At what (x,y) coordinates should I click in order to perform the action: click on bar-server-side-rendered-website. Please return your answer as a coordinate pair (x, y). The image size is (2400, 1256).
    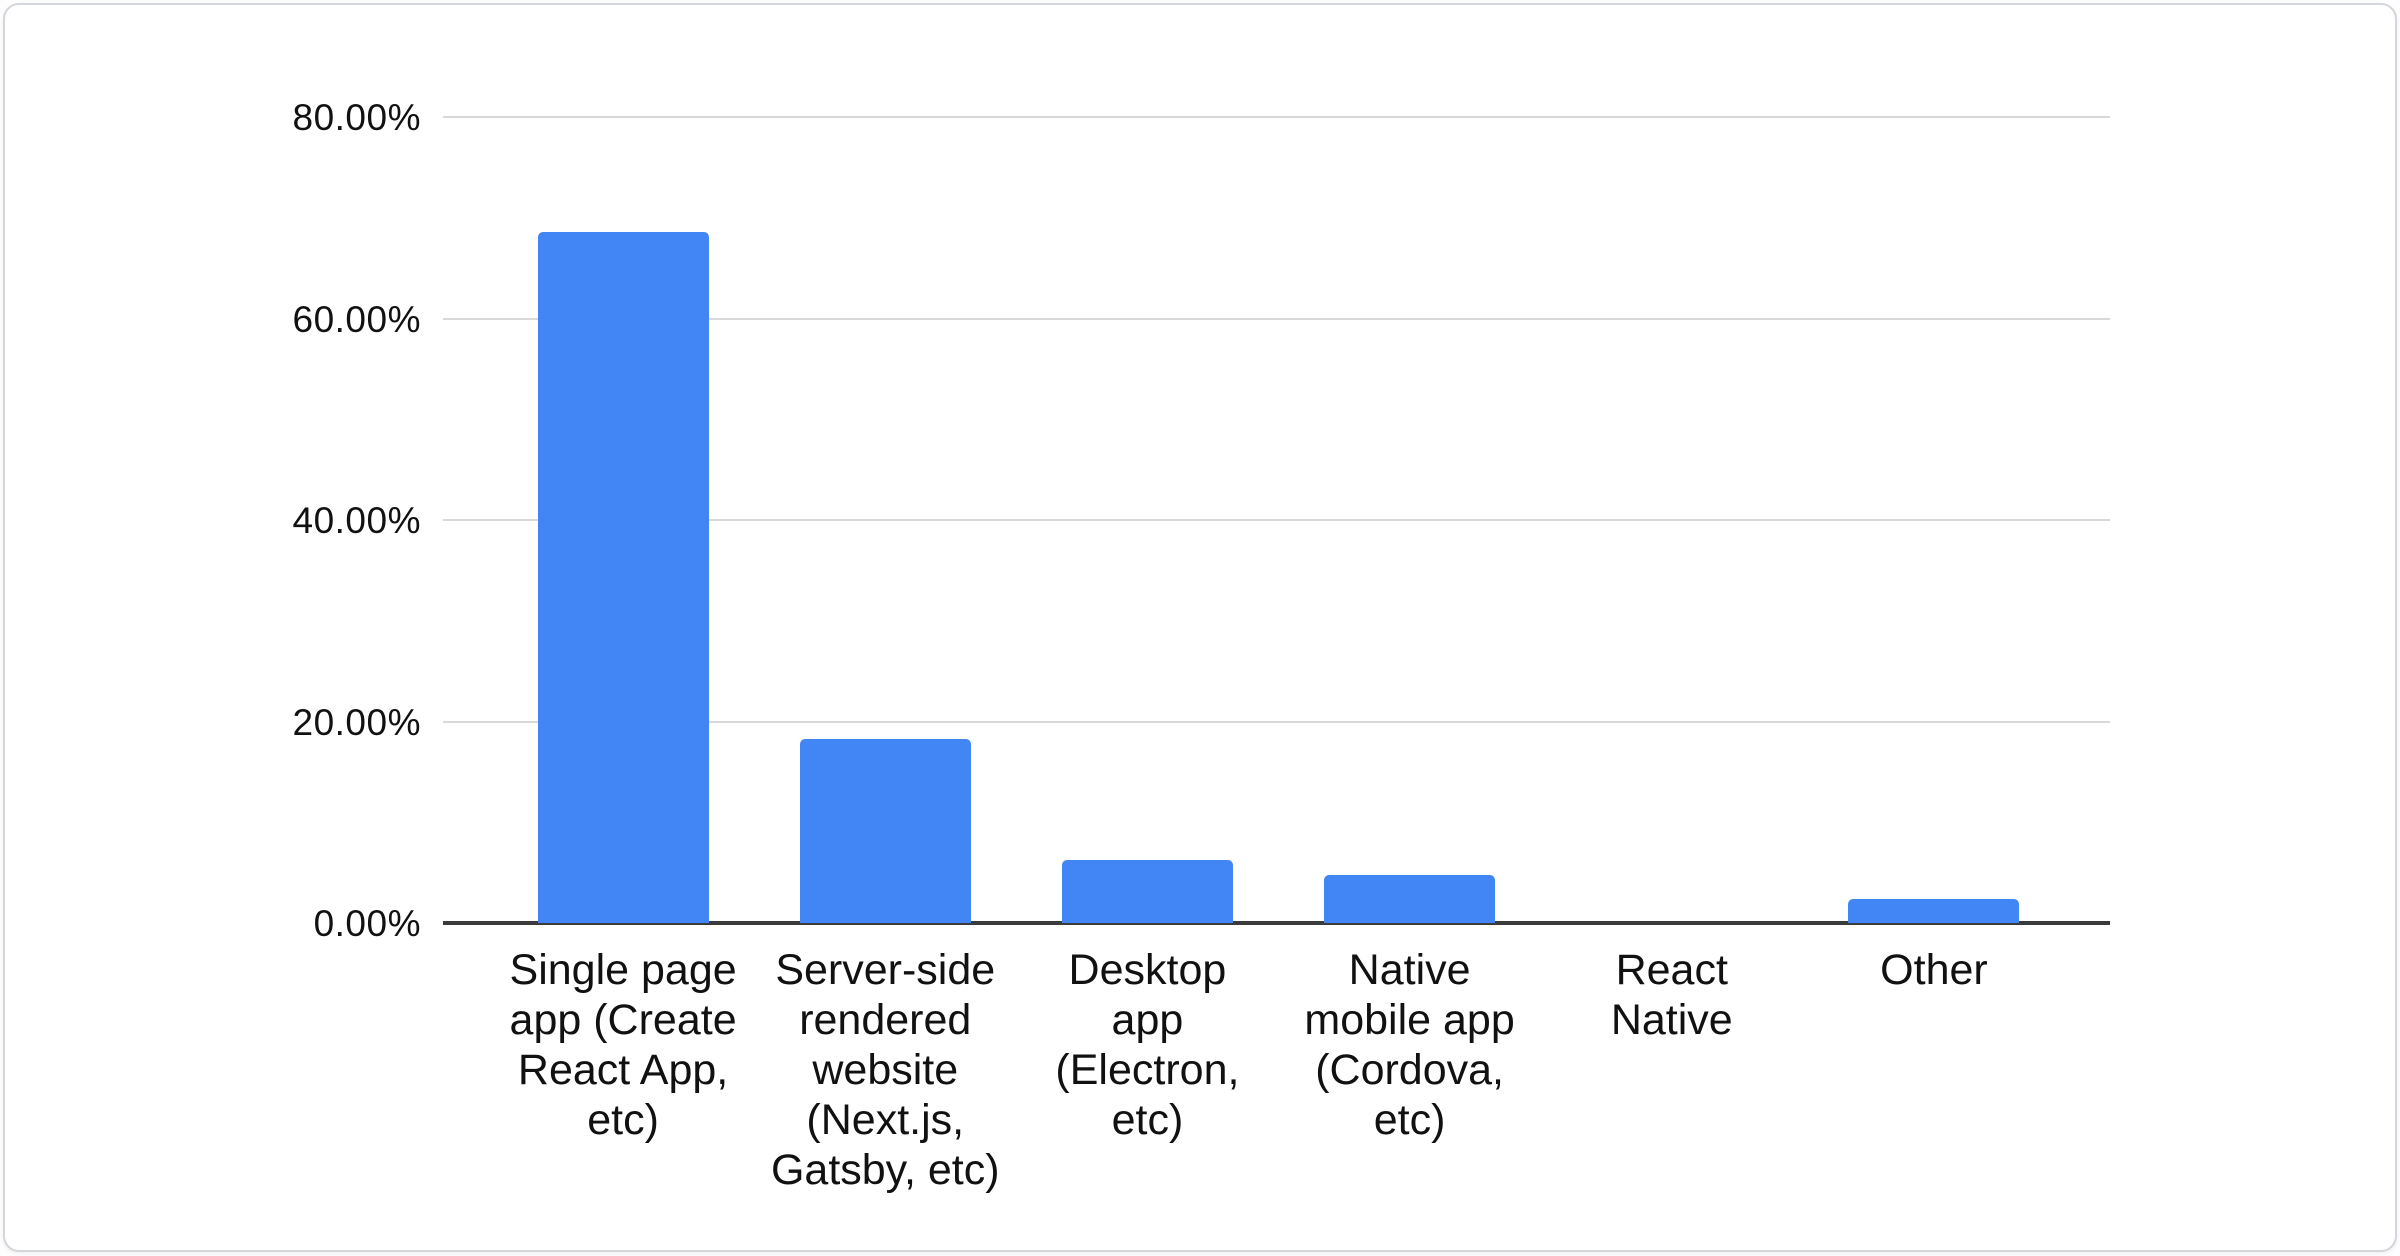
    Looking at the image, I should click on (885, 830).